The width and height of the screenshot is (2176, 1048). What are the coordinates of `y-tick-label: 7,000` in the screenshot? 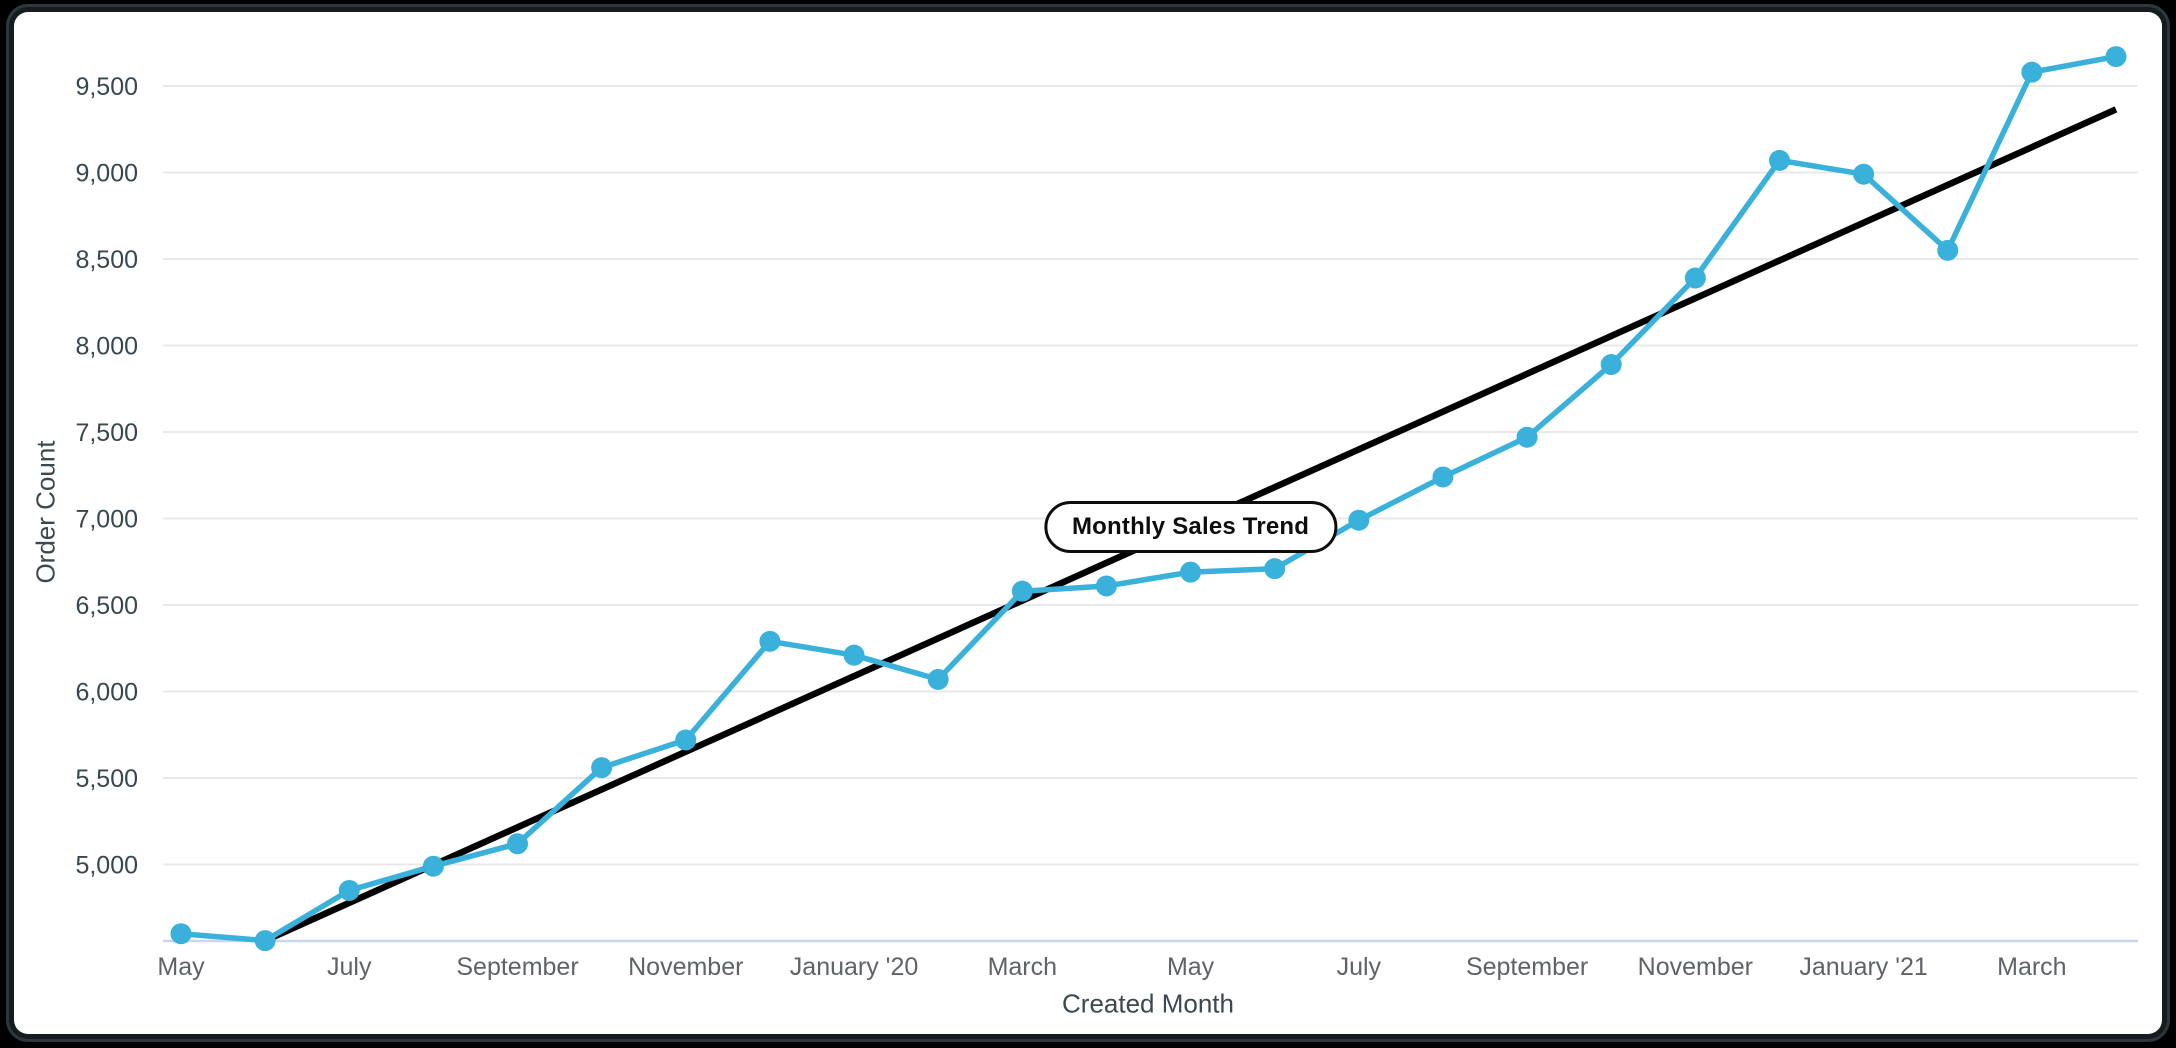 It's located at (106, 520).